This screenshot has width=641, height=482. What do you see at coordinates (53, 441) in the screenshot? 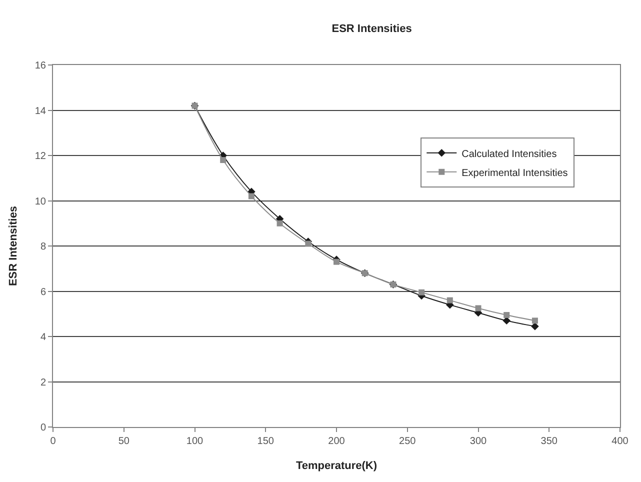
I see `x-tick-label: 0` at bounding box center [53, 441].